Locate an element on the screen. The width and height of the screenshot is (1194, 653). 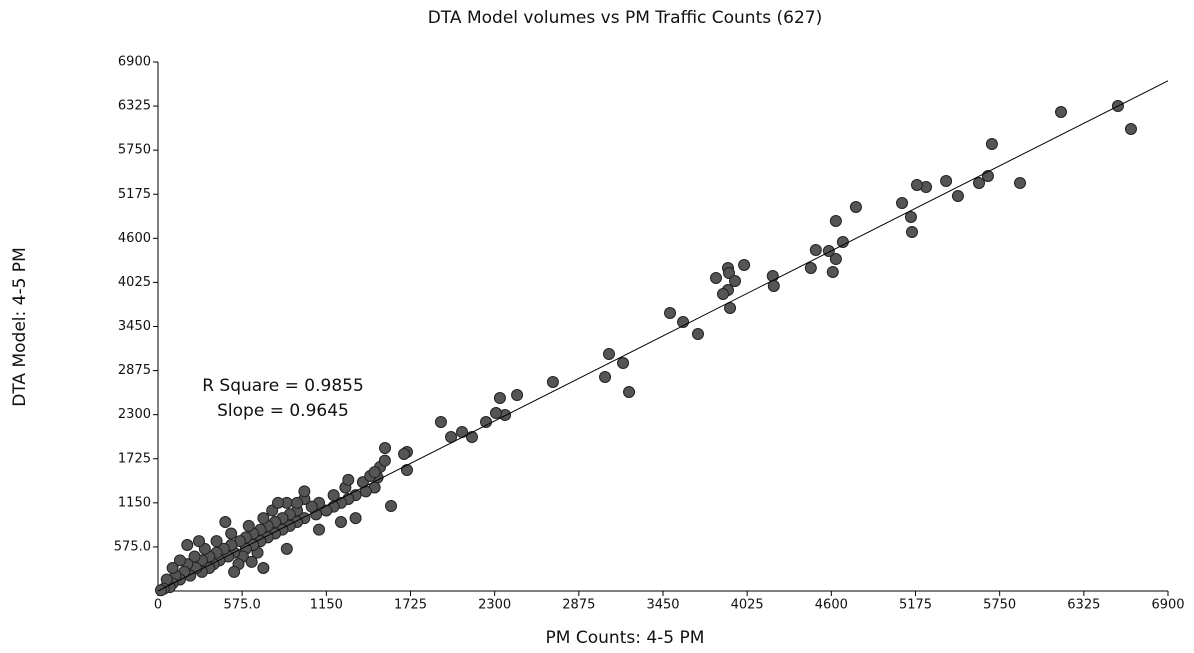
y-tick-label: 1725 is located at coordinates (134, 458).